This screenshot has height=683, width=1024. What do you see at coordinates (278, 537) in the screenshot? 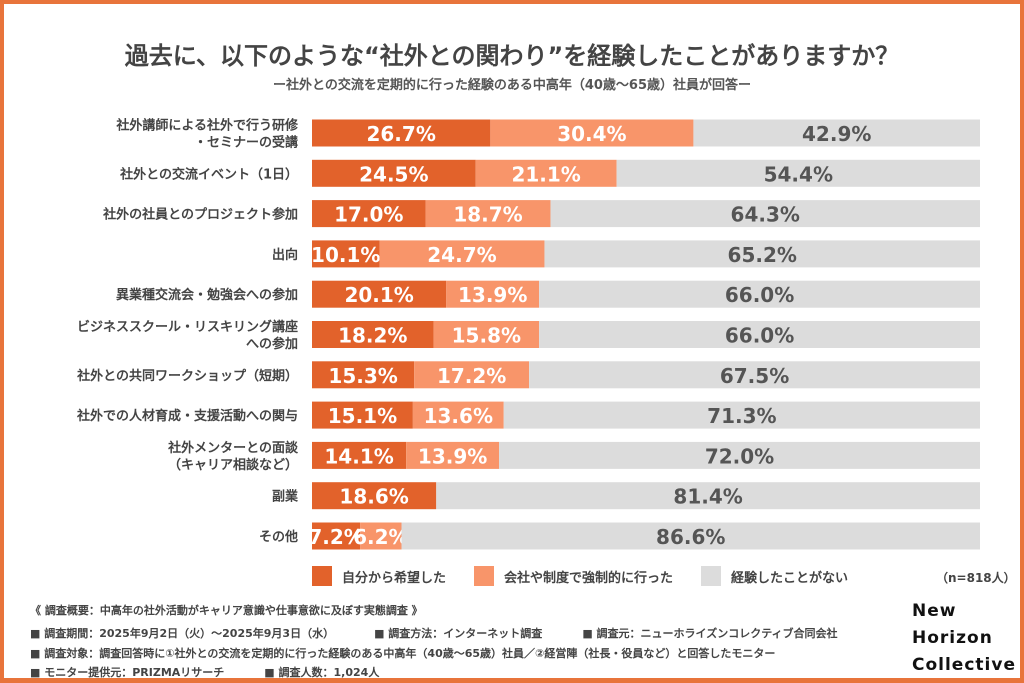
I see `category-label: その他` at bounding box center [278, 537].